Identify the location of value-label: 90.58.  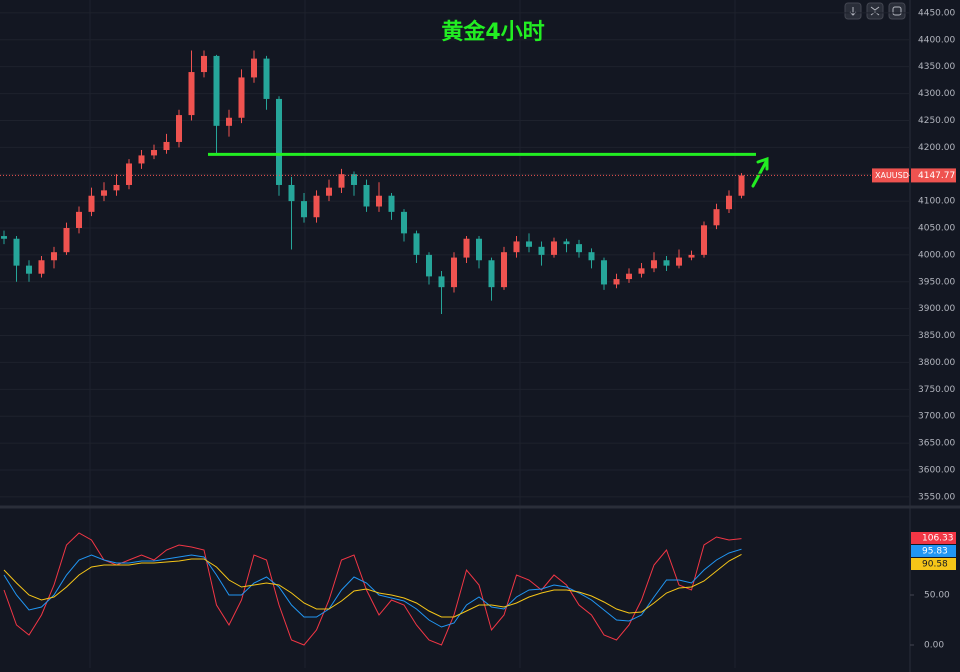
(935, 565).